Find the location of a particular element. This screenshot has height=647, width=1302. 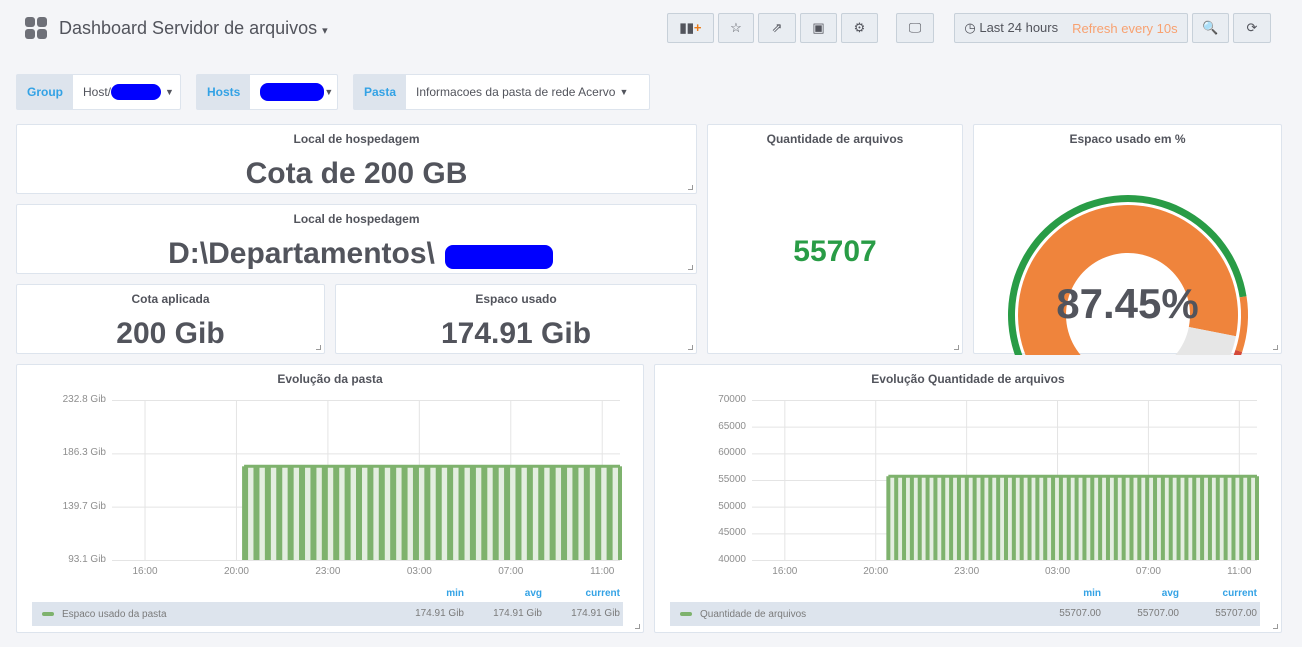

time-range-label: Last 24 hours is located at coordinates (1019, 27).